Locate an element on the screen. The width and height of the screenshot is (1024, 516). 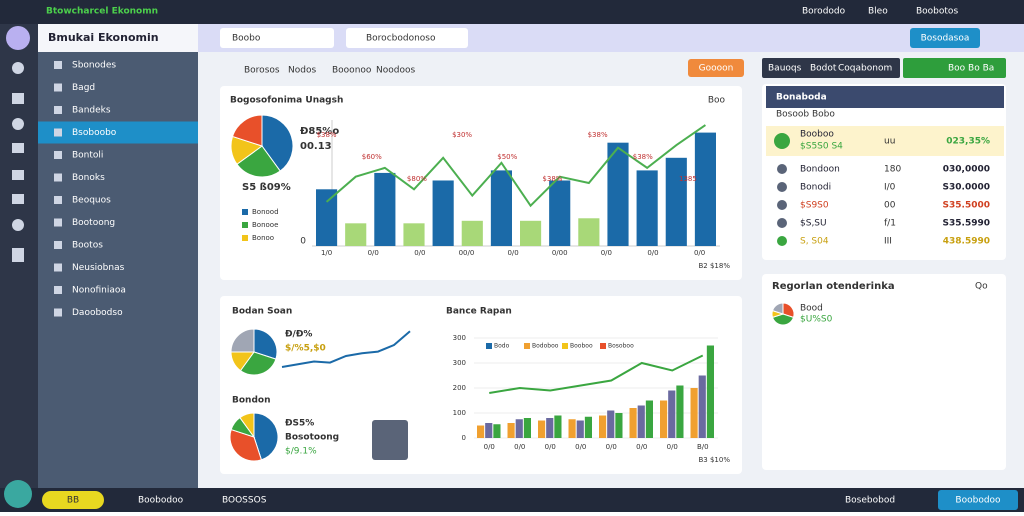
sidebar-item: Daoobodso is located at coordinates (97, 313).